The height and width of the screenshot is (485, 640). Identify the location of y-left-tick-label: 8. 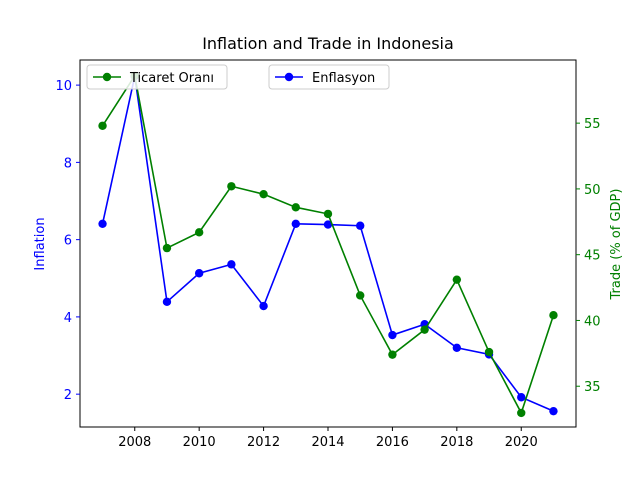
(68, 163).